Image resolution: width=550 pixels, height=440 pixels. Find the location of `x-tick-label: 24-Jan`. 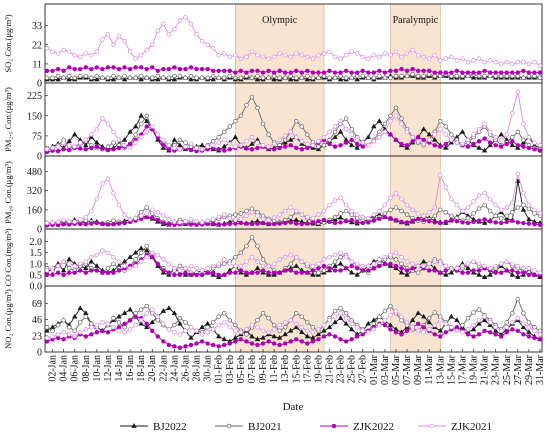

x-tick-label: 24-Jan is located at coordinates (174, 368).